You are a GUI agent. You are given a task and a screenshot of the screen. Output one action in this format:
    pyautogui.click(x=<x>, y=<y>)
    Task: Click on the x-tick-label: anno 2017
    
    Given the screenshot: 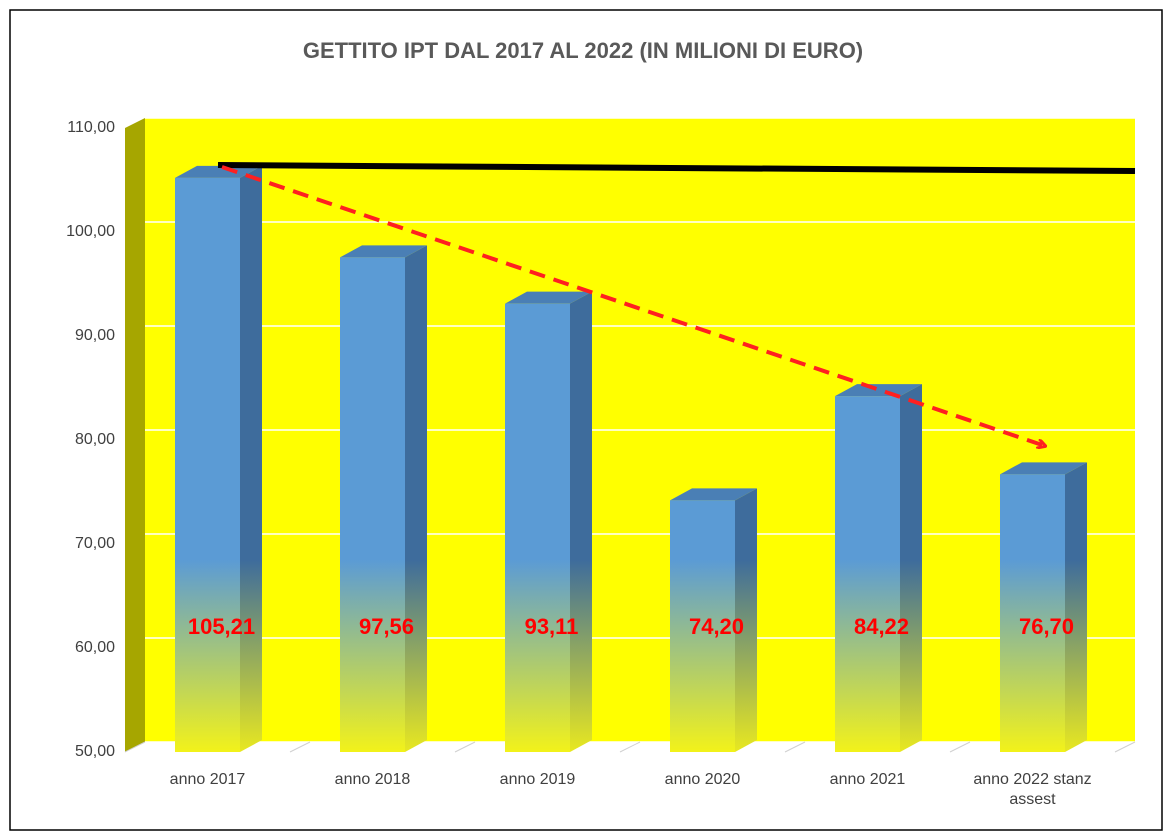 What is the action you would take?
    pyautogui.click(x=207, y=779)
    